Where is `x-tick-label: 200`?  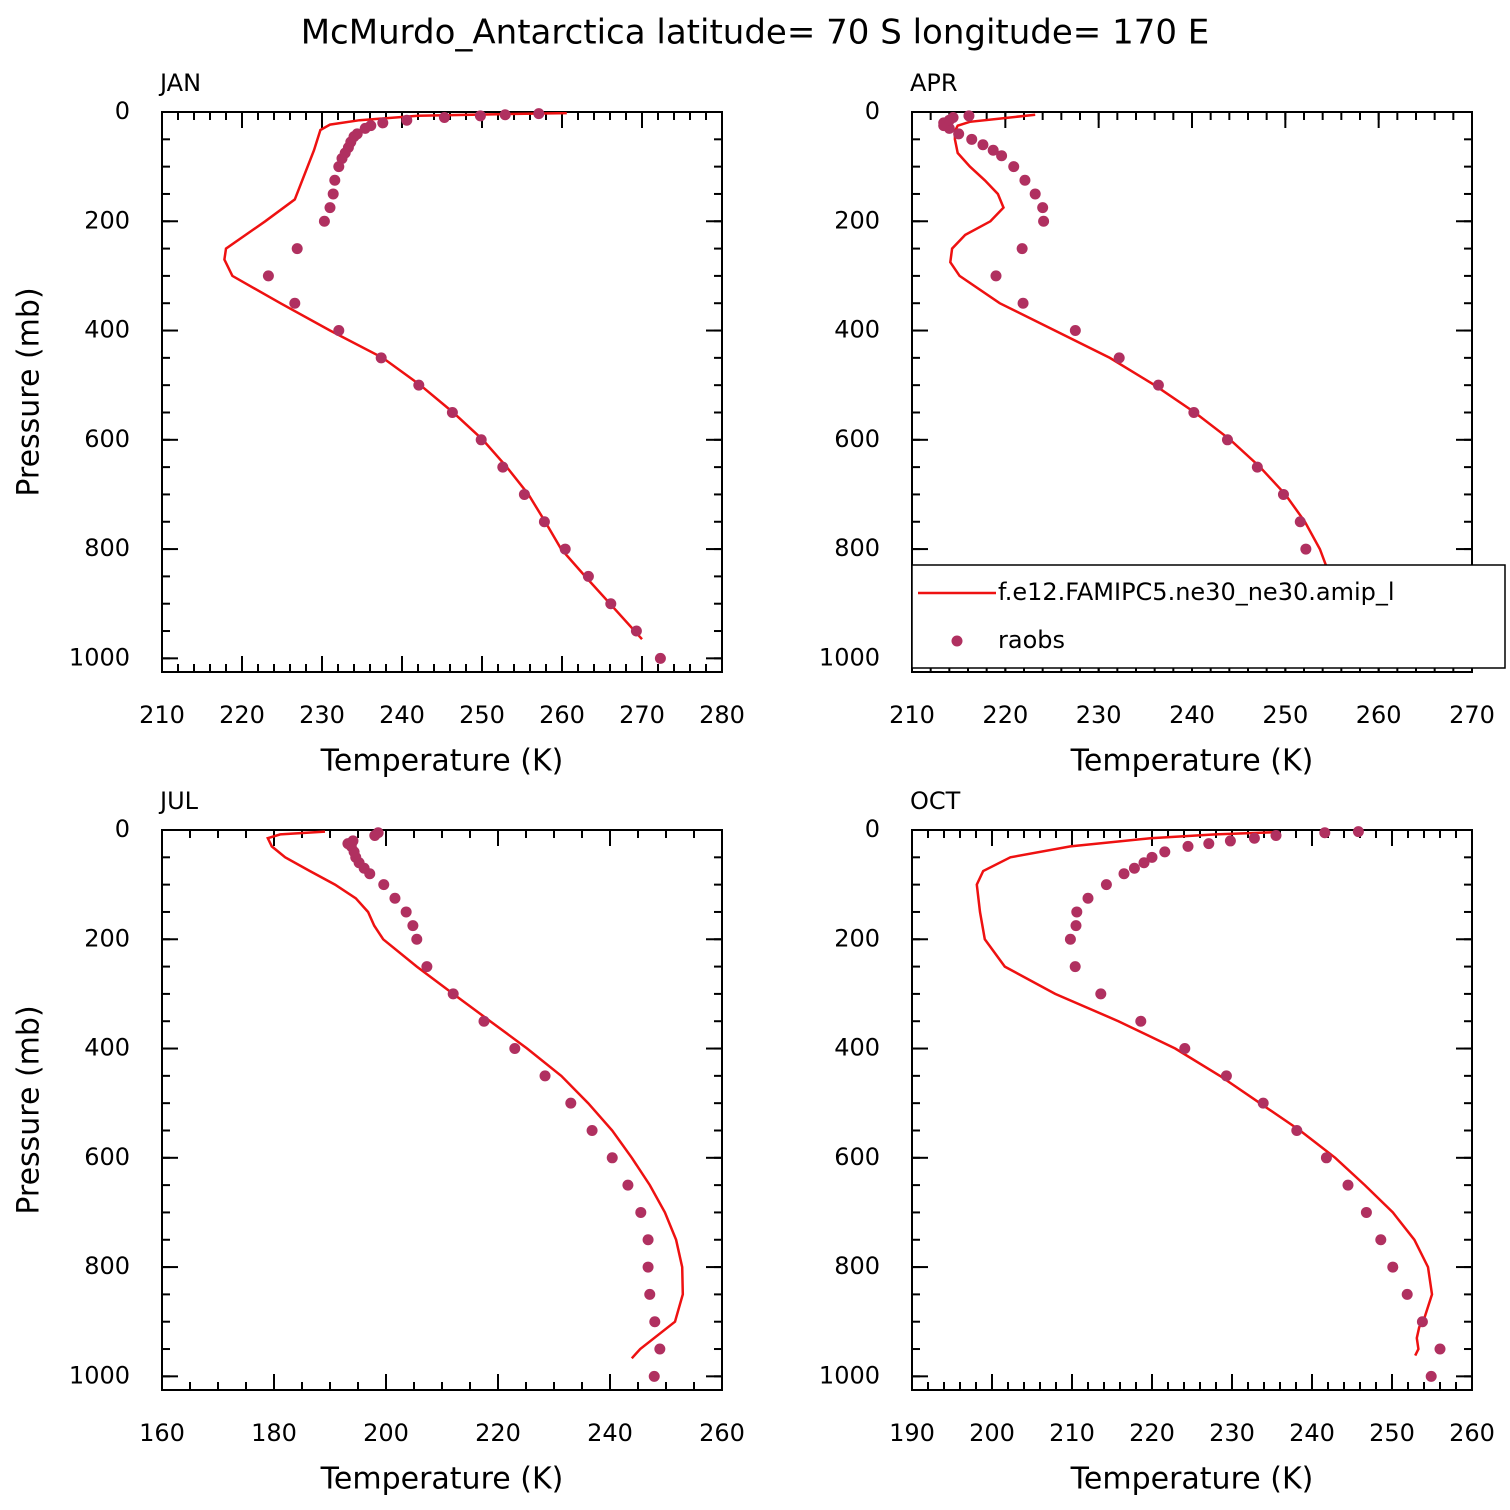 x-tick-label: 200 is located at coordinates (992, 1433).